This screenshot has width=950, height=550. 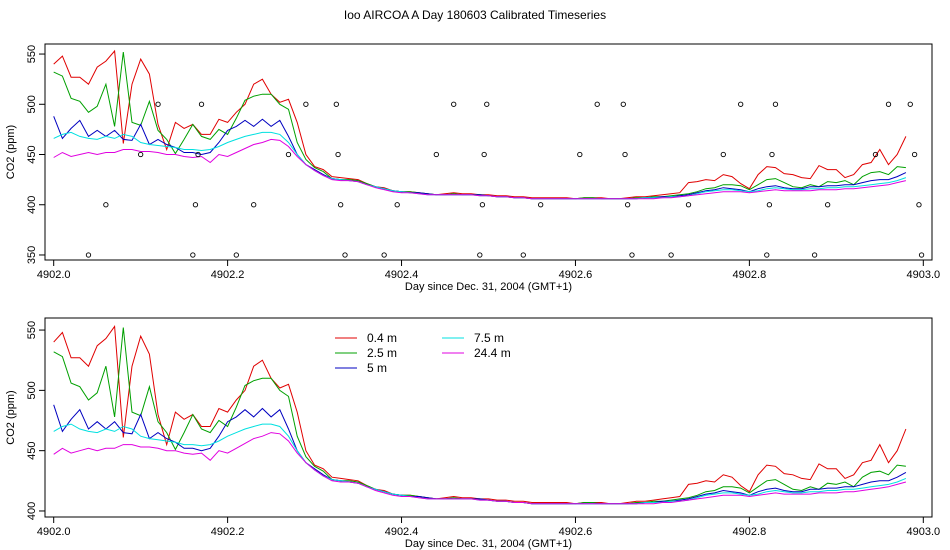 What do you see at coordinates (377, 368) in the screenshot?
I see `legend-label: 5 m` at bounding box center [377, 368].